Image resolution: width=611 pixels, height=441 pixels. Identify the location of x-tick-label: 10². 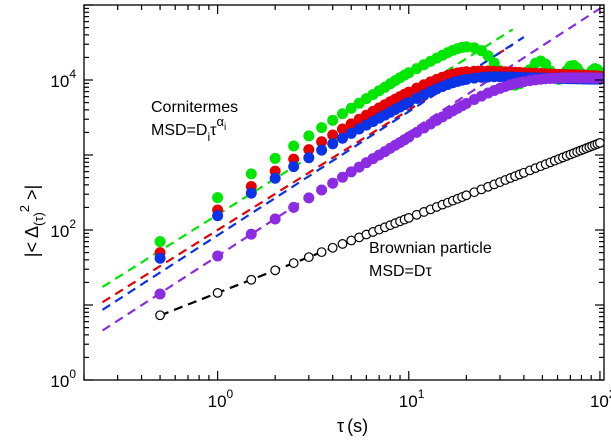
(600, 399).